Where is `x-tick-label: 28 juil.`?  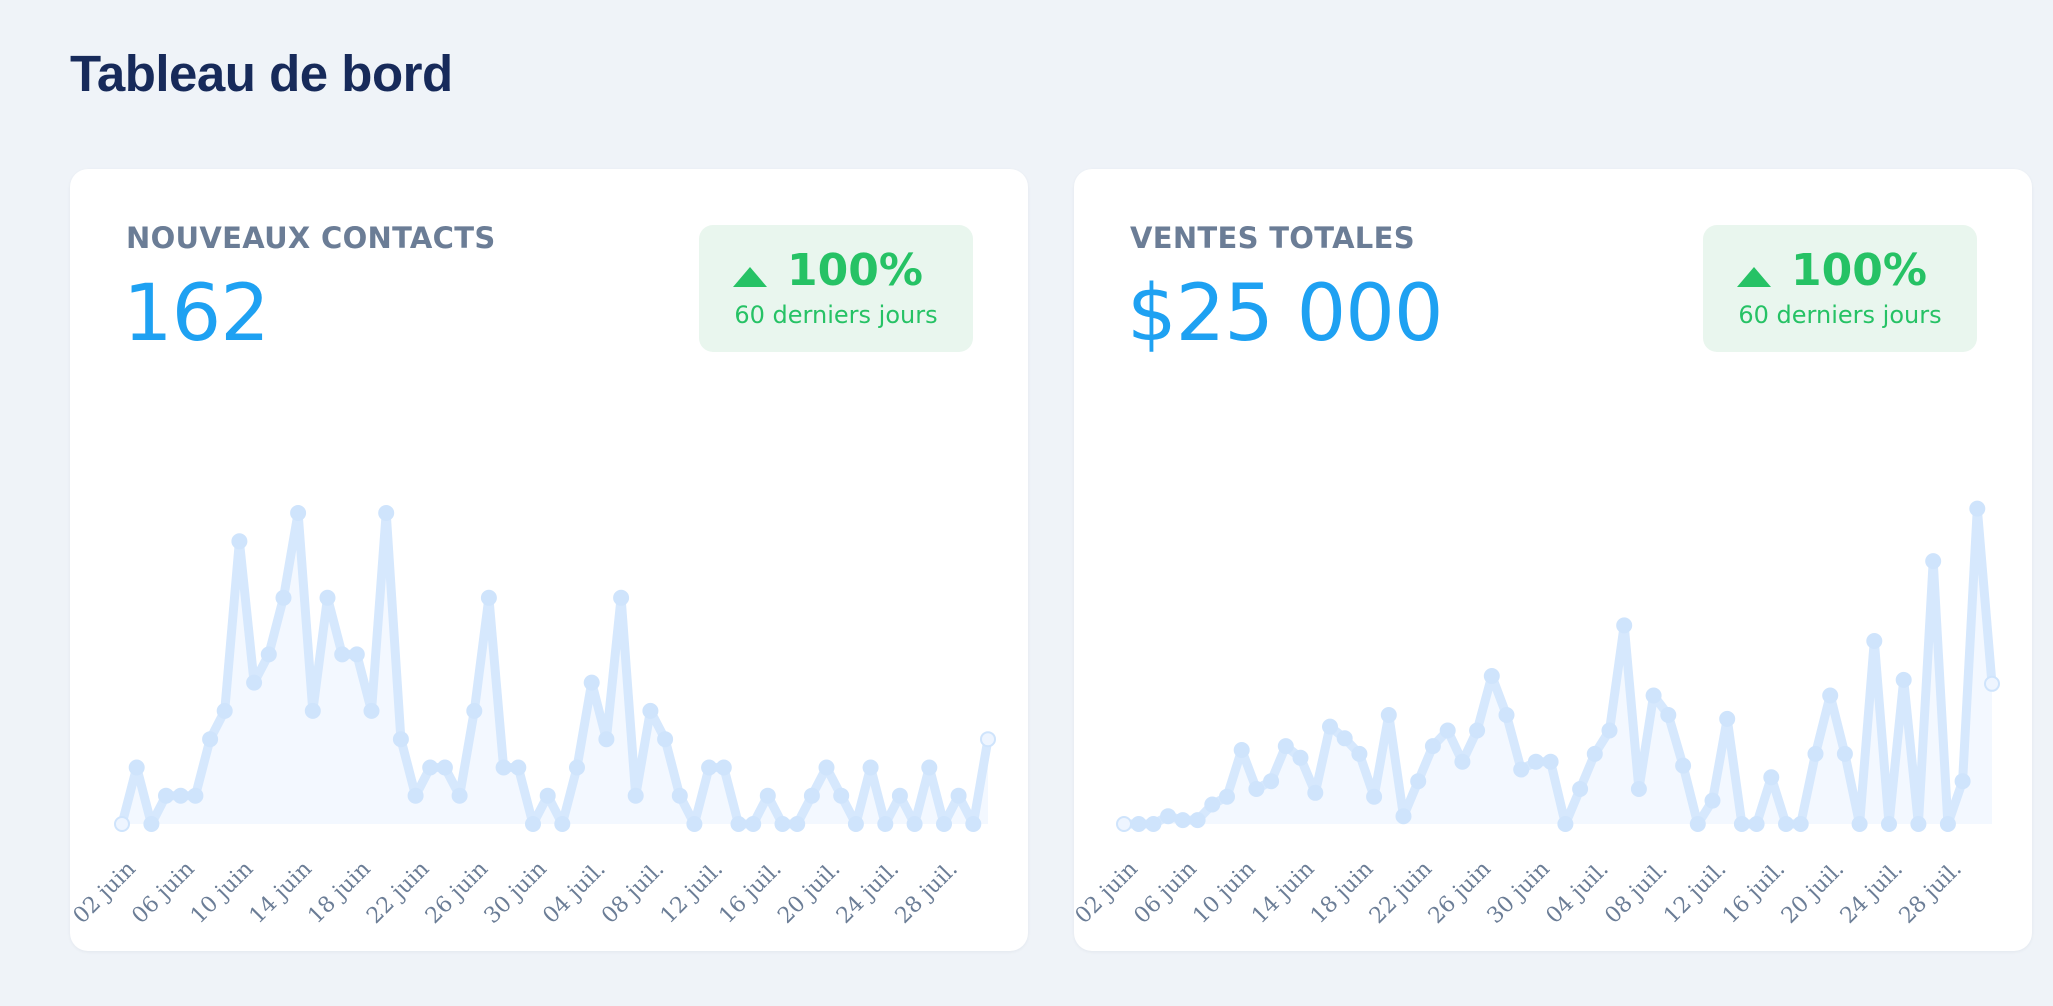
x-tick-label: 28 juil. is located at coordinates (927, 893).